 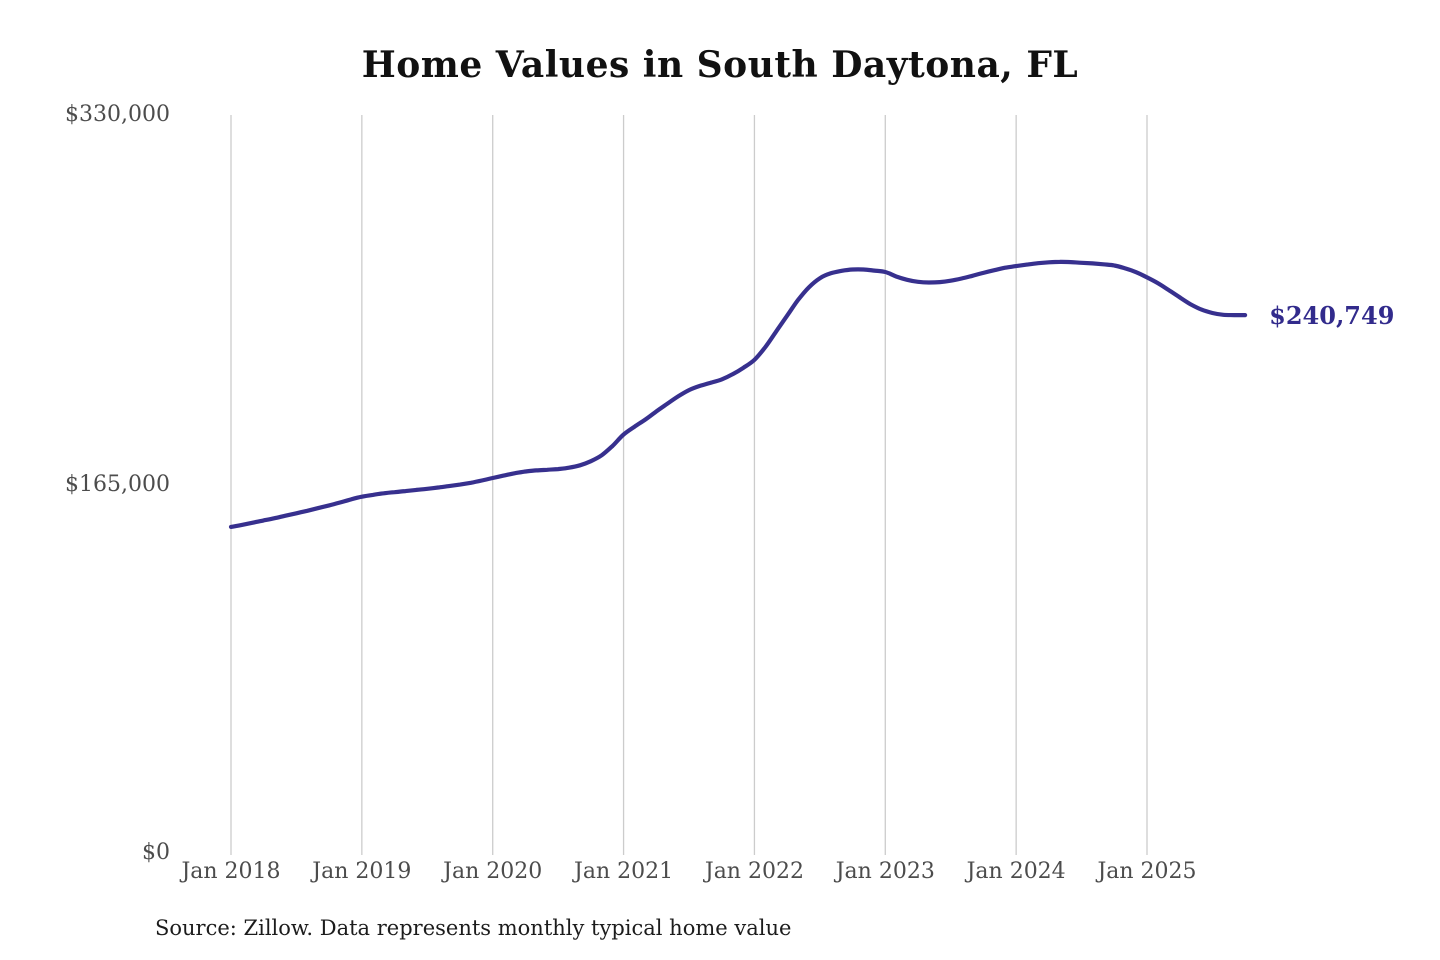 What do you see at coordinates (720, 65) in the screenshot?
I see `chart-title: Home Values in South Daytona, FL` at bounding box center [720, 65].